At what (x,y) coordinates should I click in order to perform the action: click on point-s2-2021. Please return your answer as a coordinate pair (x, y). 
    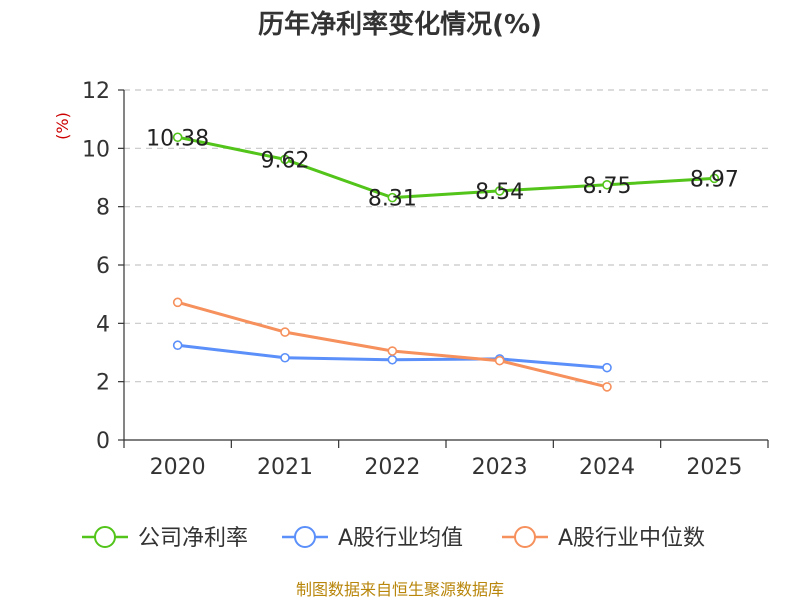
    Looking at the image, I should click on (285, 332).